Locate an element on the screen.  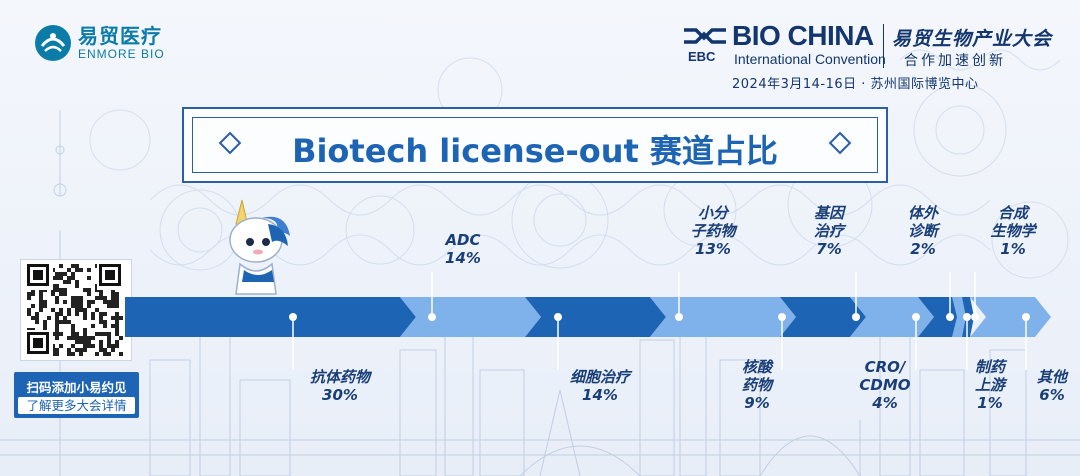
segment-name-7: 诊断 is located at coordinates (924, 231).